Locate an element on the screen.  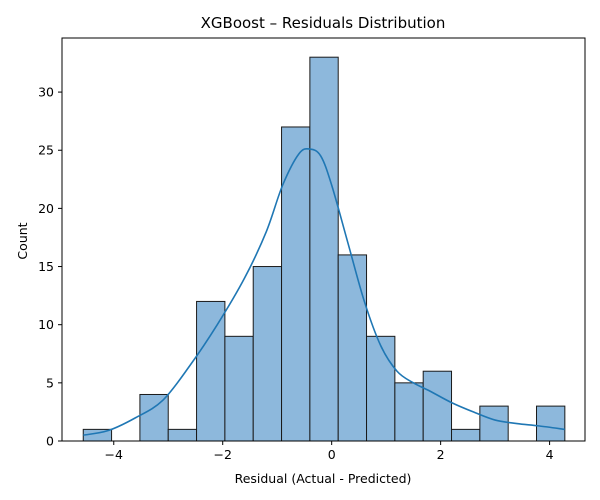
x-tick-label: −2 is located at coordinates (222, 454).